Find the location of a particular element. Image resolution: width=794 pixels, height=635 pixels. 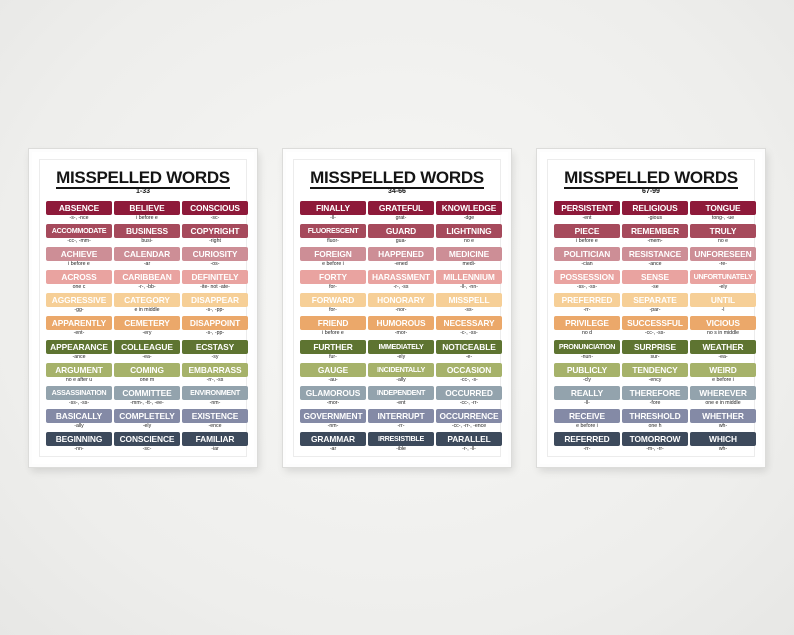

word-label: DISAPPOINT is located at coordinates (215, 323).